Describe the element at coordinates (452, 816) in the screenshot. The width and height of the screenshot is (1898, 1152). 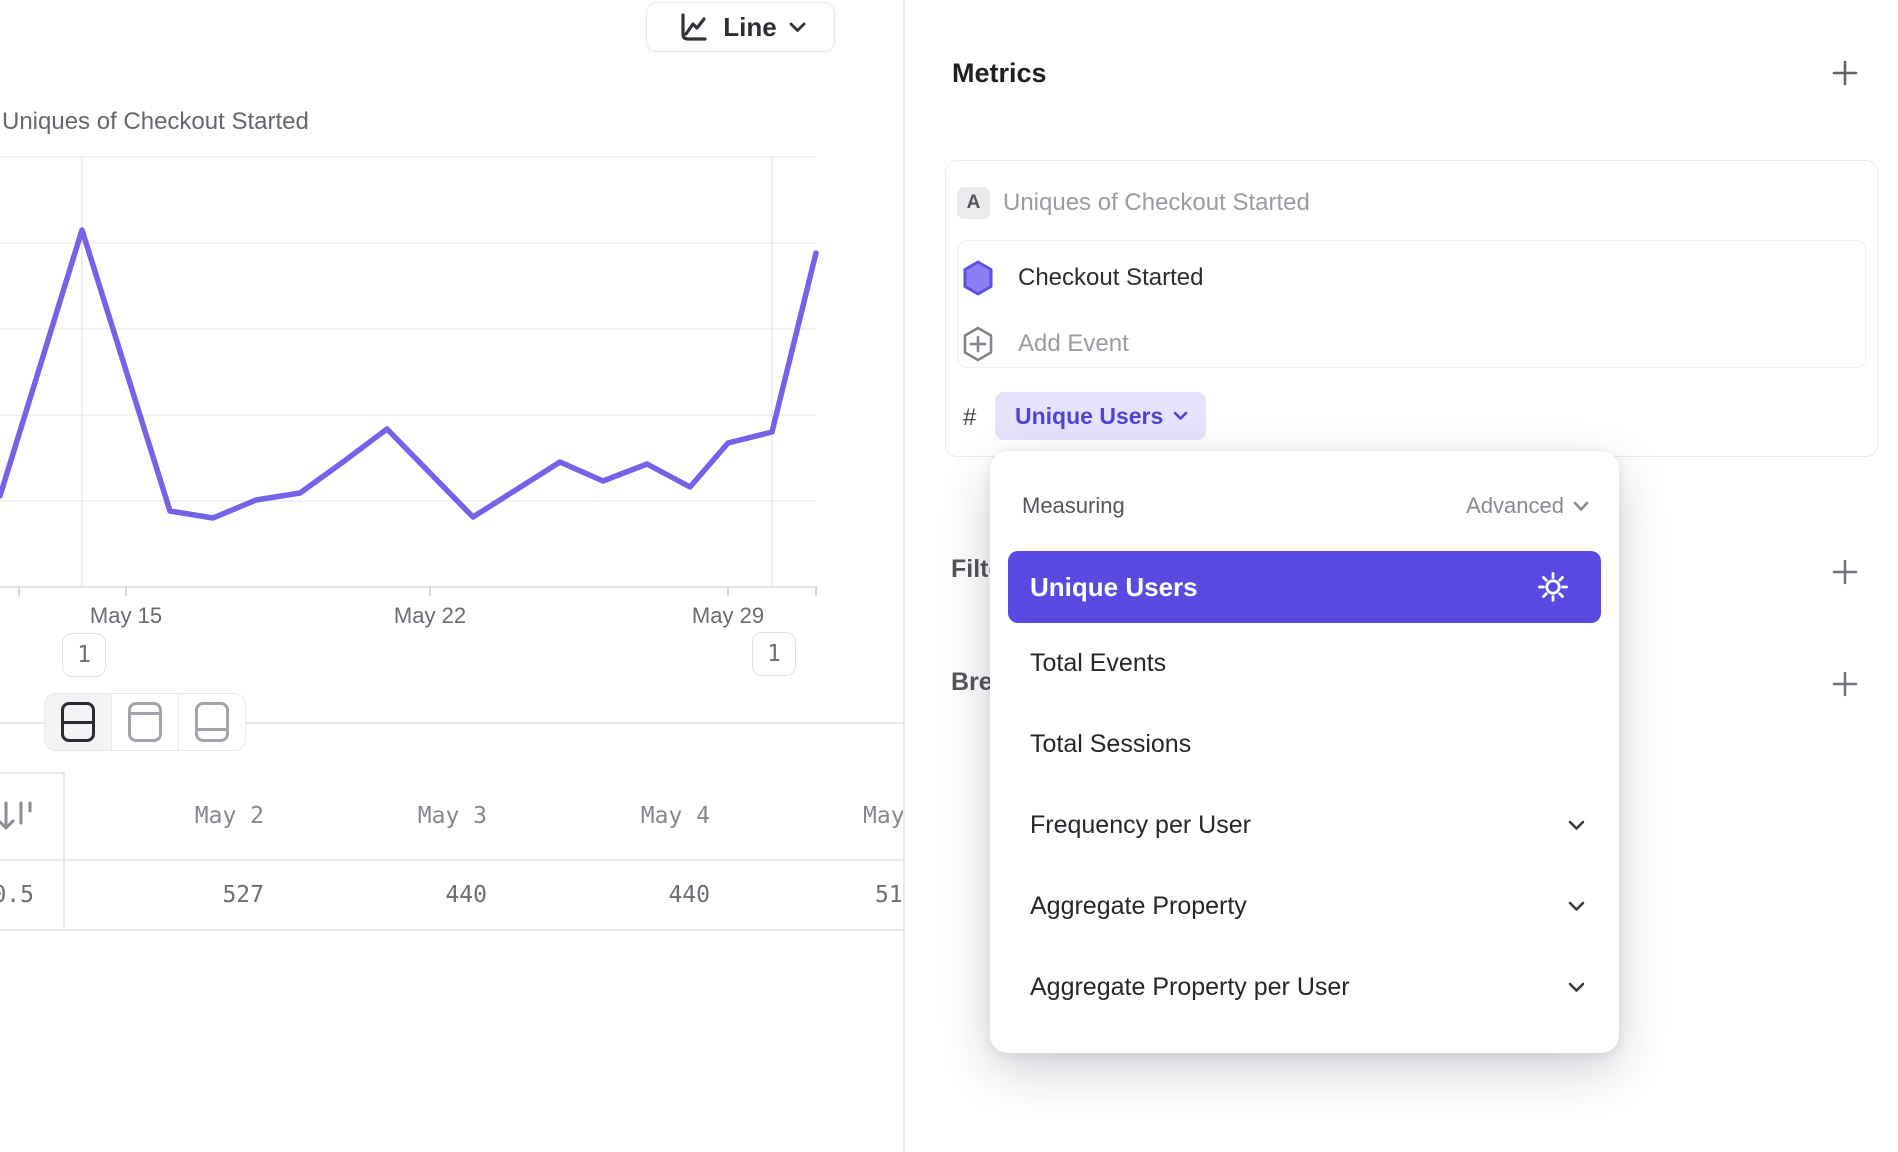
I see `table-column-header: May 3` at that location.